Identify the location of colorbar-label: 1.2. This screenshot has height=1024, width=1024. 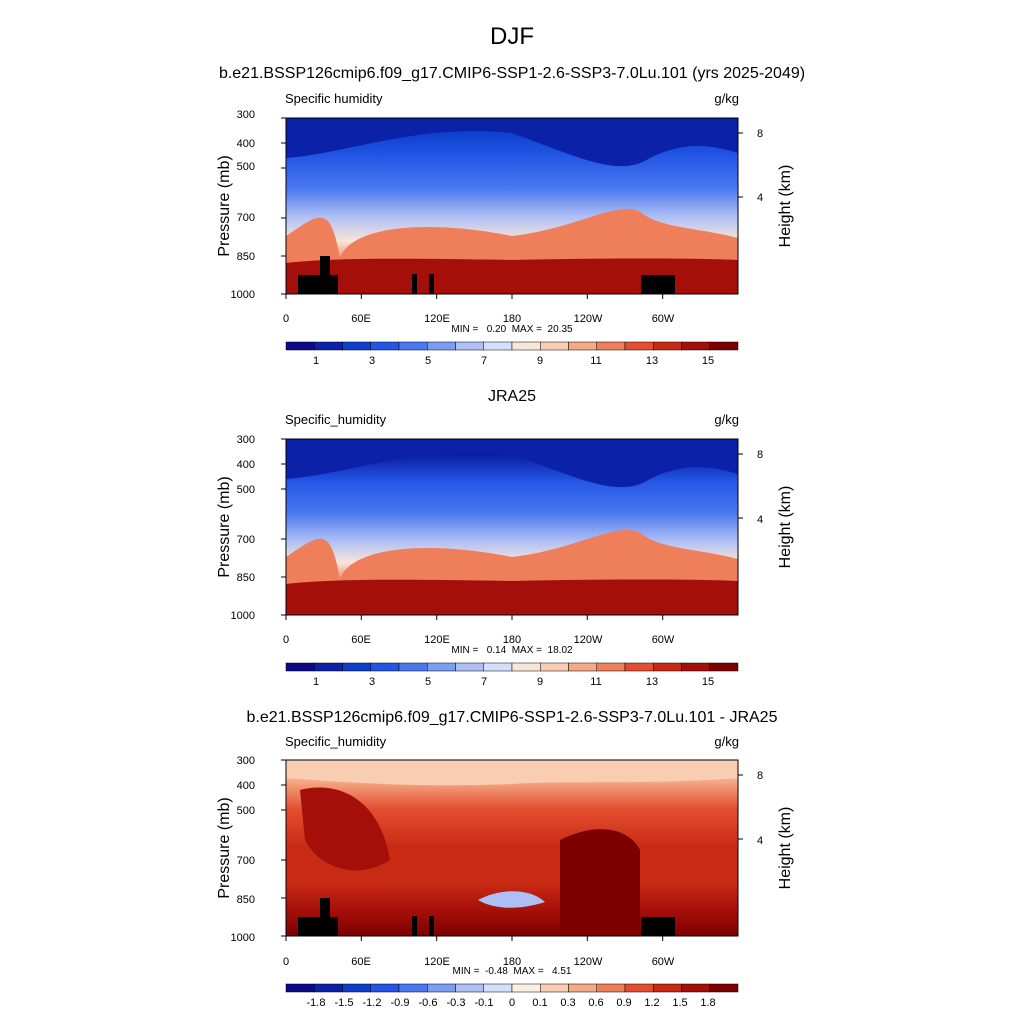
(651, 1003).